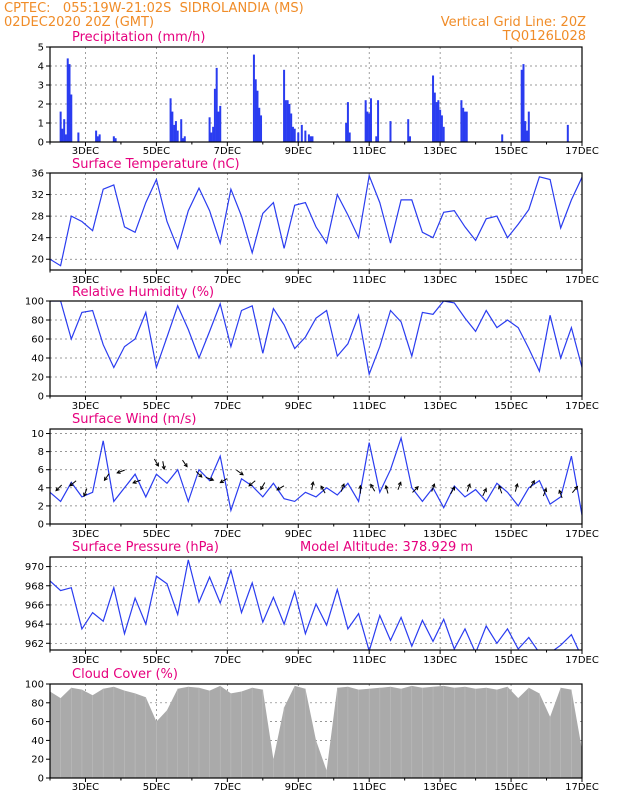 This screenshot has width=618, height=800. What do you see at coordinates (227, 787) in the screenshot?
I see `cloud-xtick-label: 7DEC` at bounding box center [227, 787].